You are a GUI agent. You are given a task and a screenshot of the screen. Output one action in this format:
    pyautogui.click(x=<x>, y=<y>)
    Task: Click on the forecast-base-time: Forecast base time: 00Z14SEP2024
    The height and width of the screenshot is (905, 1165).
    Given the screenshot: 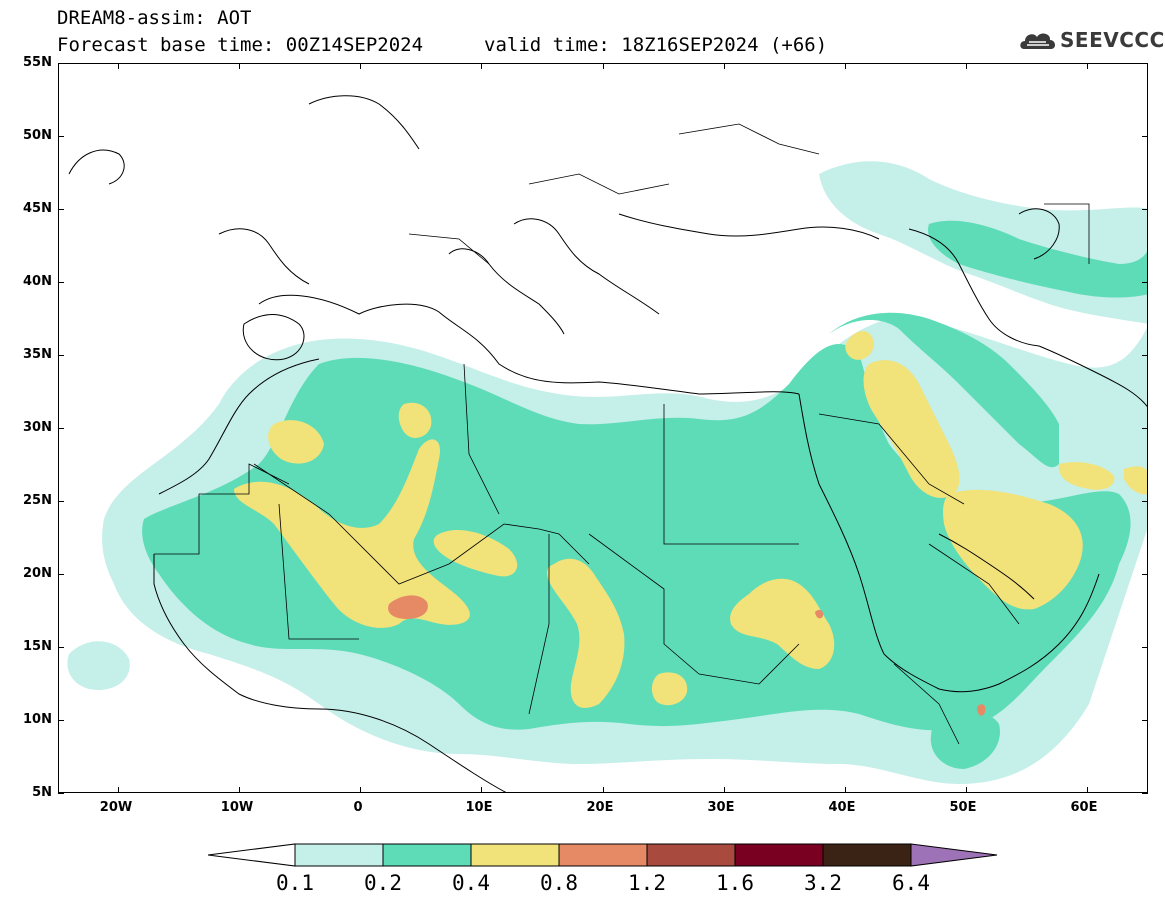 What is the action you would take?
    pyautogui.click(x=240, y=45)
    